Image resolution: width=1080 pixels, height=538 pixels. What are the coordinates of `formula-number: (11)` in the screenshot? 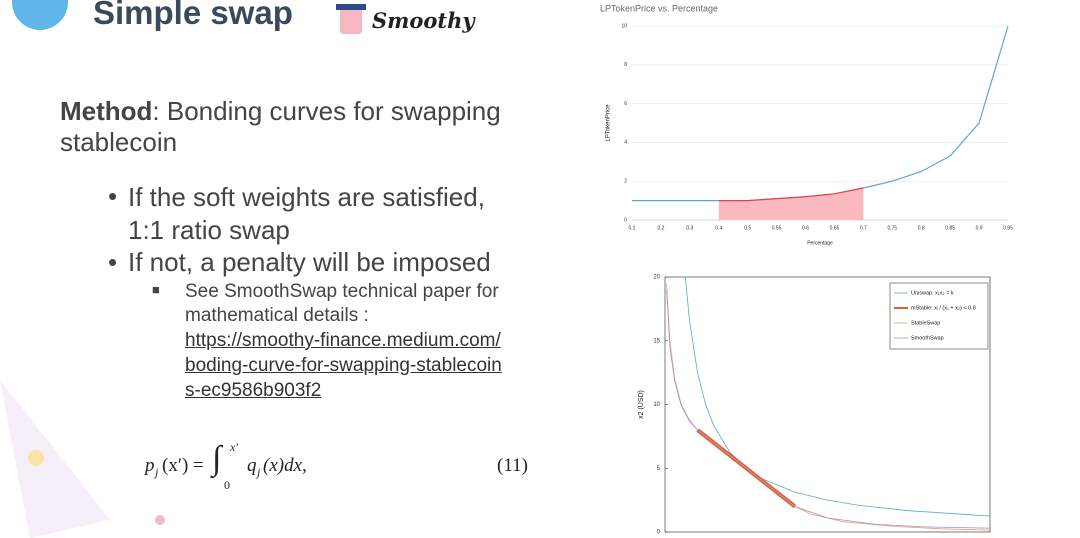 It's located at (512, 465).